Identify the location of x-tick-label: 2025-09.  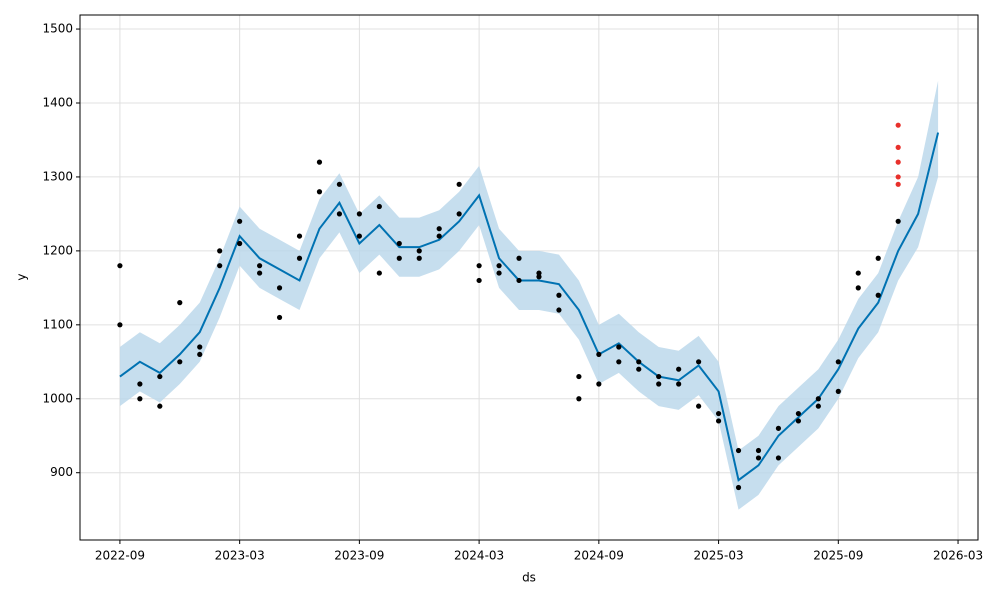
(838, 556).